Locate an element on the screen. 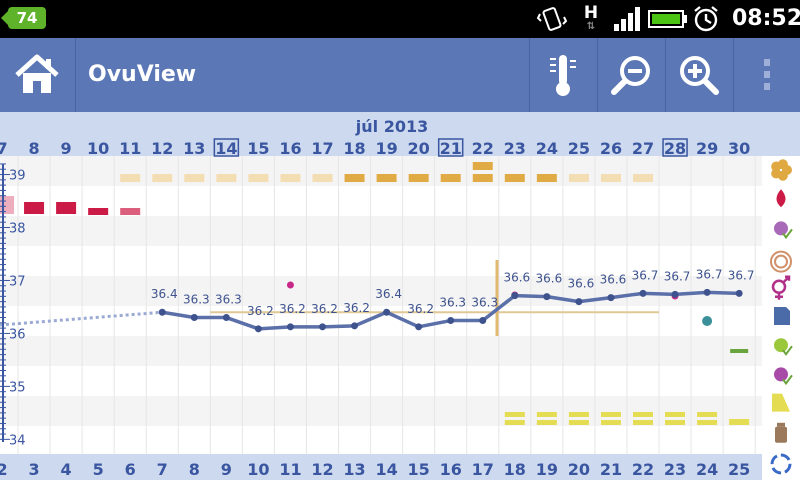 Image resolution: width=800 pixels, height=480 pixels. date-label: 27 is located at coordinates (643, 148).